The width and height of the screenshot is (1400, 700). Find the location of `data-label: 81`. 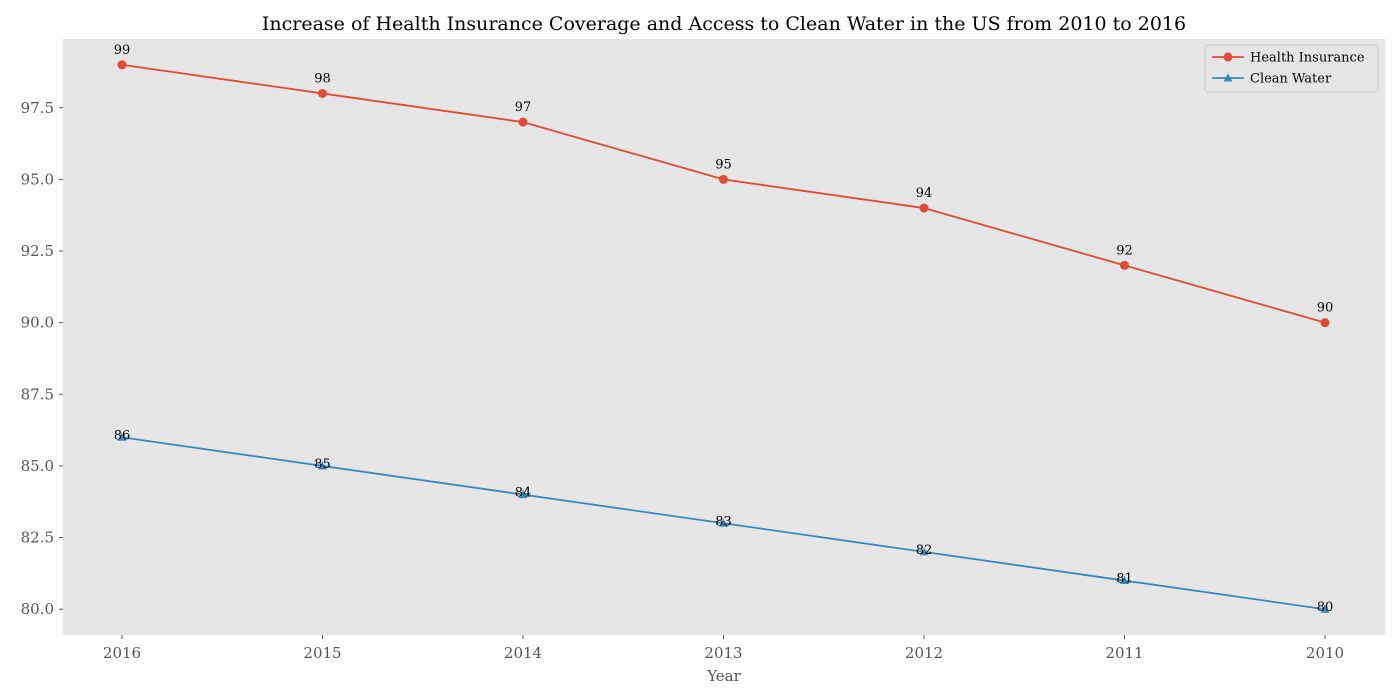

data-label: 81 is located at coordinates (1124, 579).